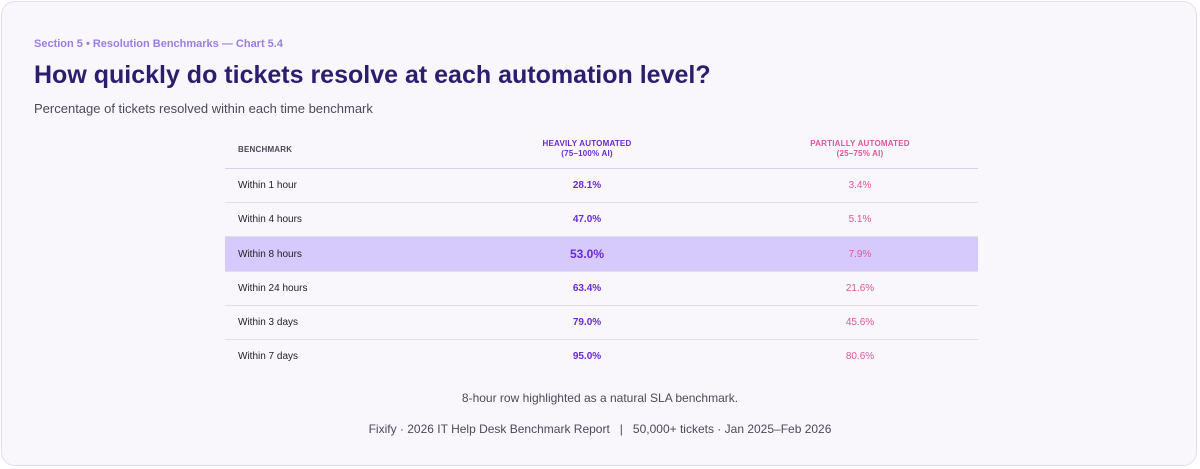 Image resolution: width=1200 pixels, height=469 pixels. What do you see at coordinates (265, 149) in the screenshot?
I see `column-header-label: BENCHMARK` at bounding box center [265, 149].